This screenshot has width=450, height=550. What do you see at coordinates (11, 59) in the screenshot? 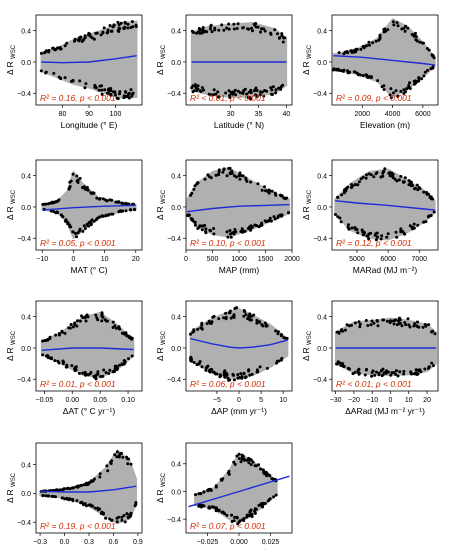
I see `y-axis-label: Δ R WSC` at bounding box center [11, 59].